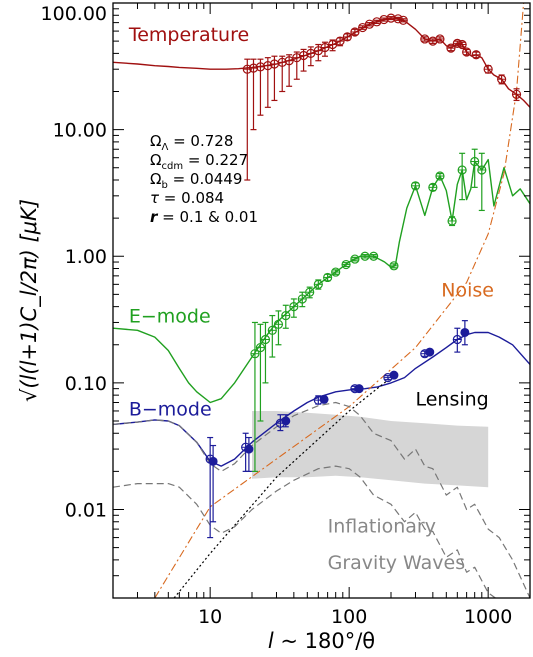  What do you see at coordinates (210, 617) in the screenshot?
I see `x-tick-label: 10` at bounding box center [210, 617].